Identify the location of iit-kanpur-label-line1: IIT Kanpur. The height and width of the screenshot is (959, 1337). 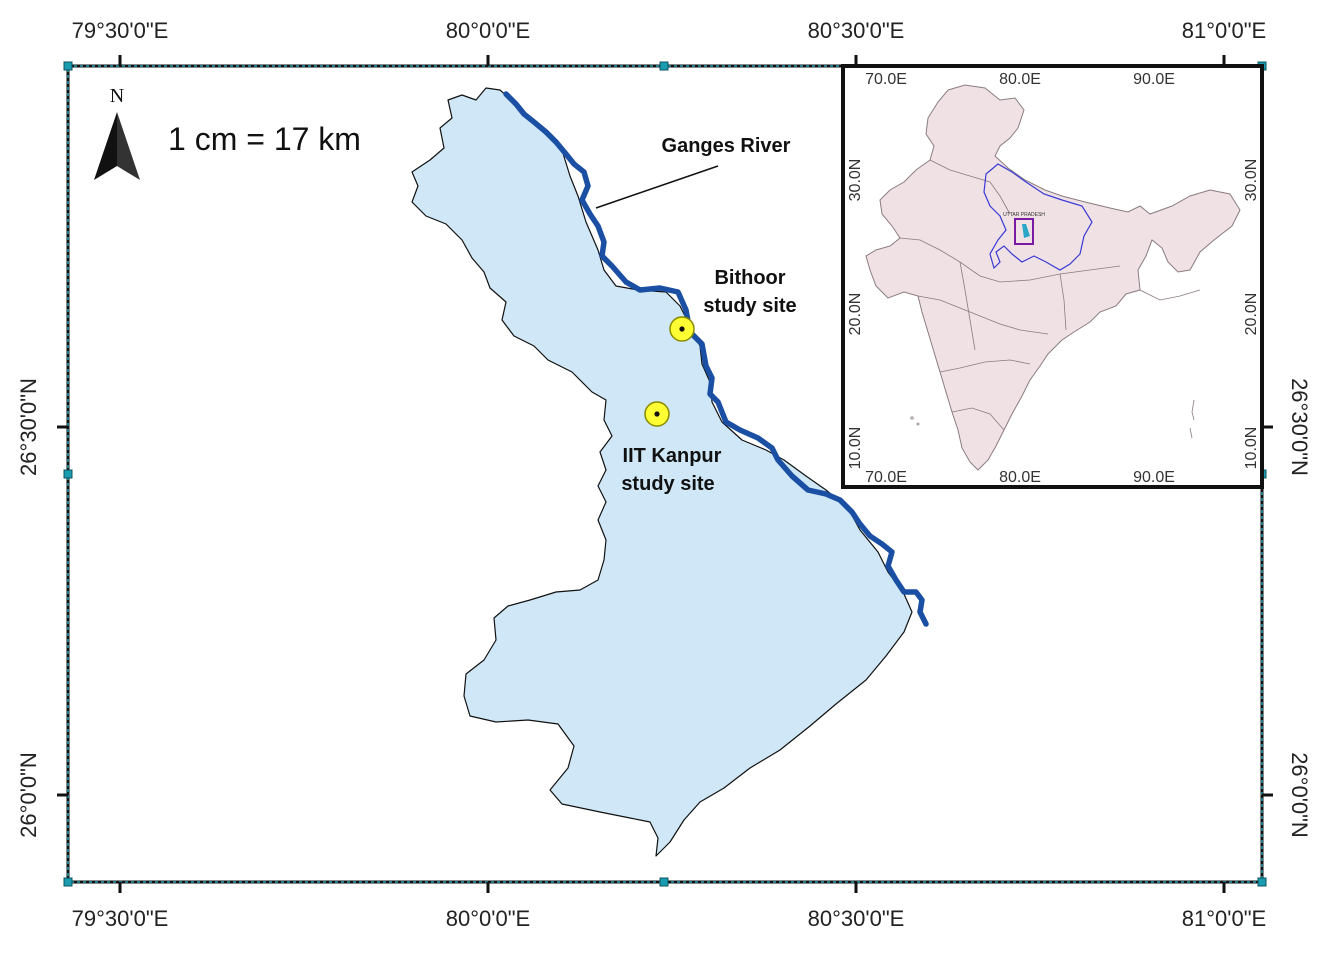
(672, 456).